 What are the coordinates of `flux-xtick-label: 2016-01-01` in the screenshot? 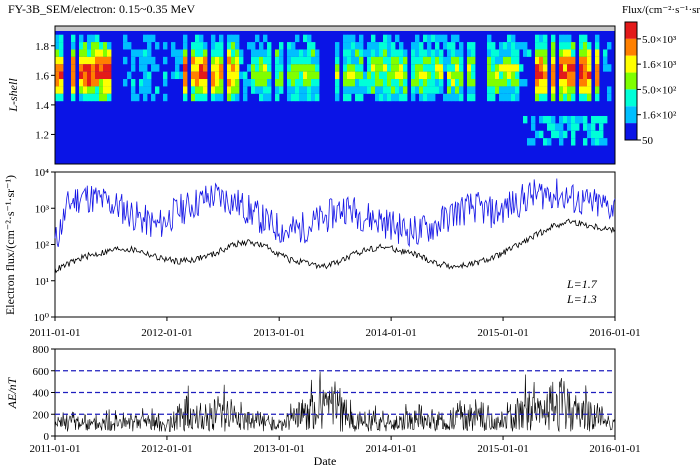 It's located at (614, 333).